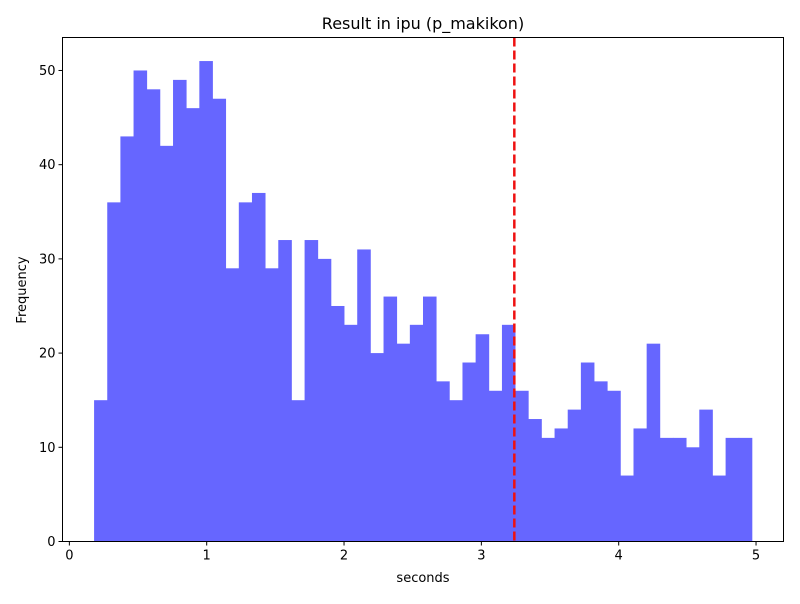  What do you see at coordinates (47, 354) in the screenshot?
I see `y-tick-label: 20` at bounding box center [47, 354].